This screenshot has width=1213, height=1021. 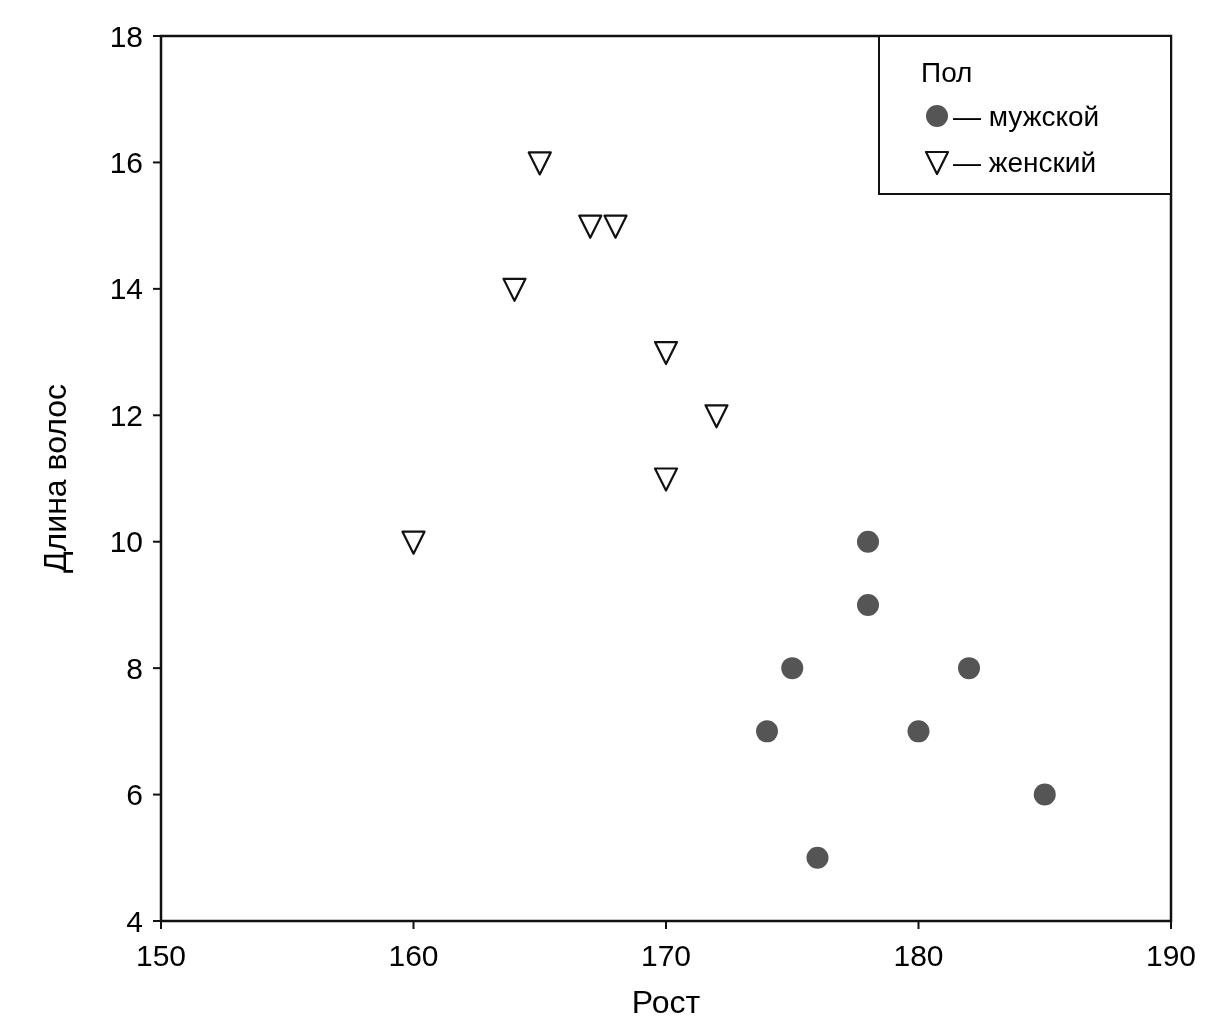 What do you see at coordinates (126, 415) in the screenshot?
I see `y-tick-label: 12` at bounding box center [126, 415].